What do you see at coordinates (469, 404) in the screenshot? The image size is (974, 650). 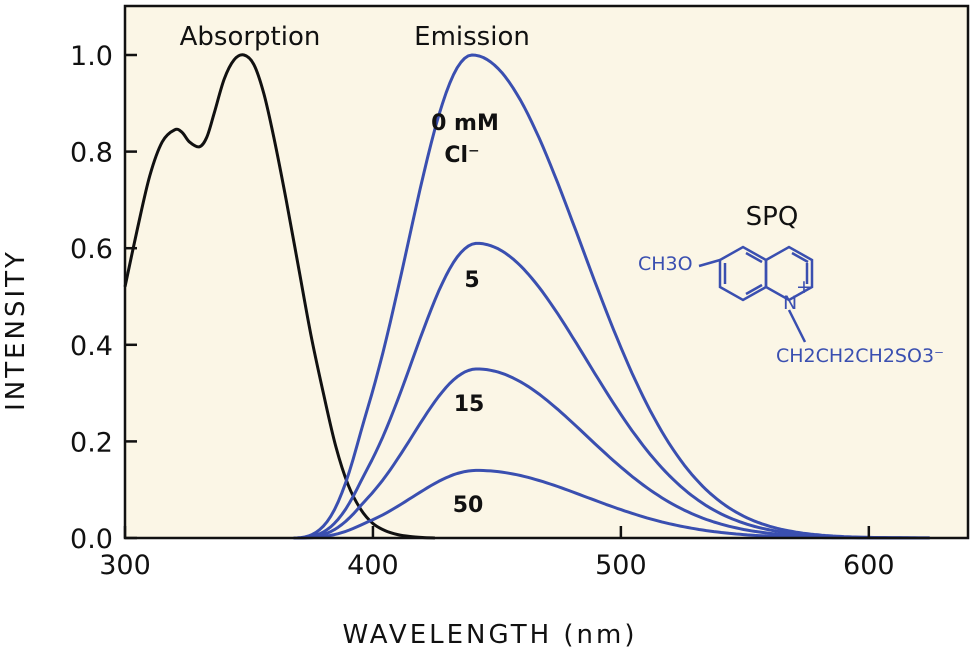 I see `conc-label-15: 15` at bounding box center [469, 404].